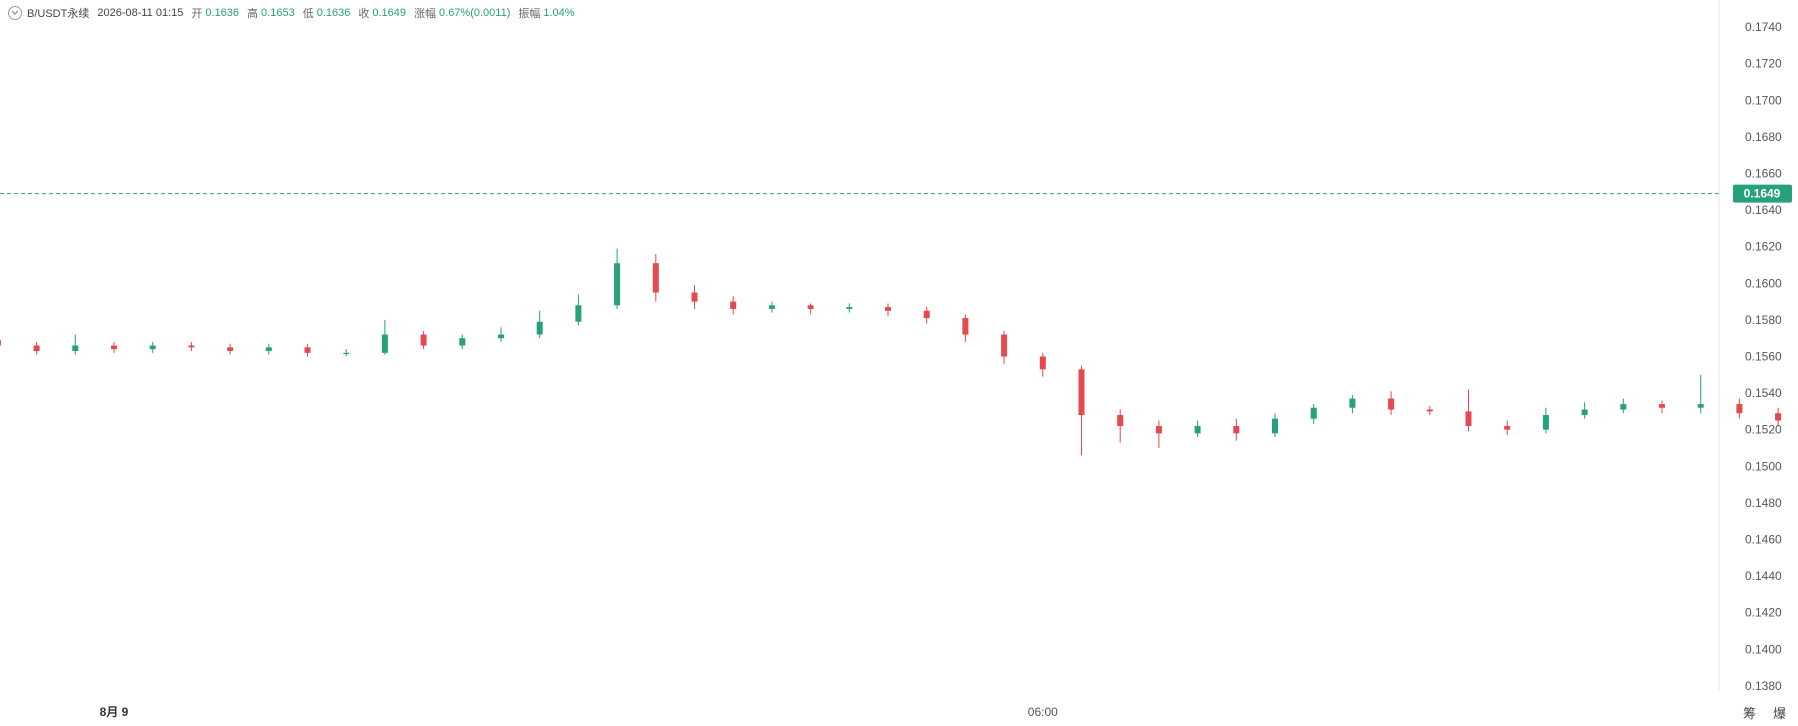 This screenshot has height=726, width=1798. Describe the element at coordinates (1763, 100) in the screenshot. I see `y-tick-label: 0.1700` at that location.